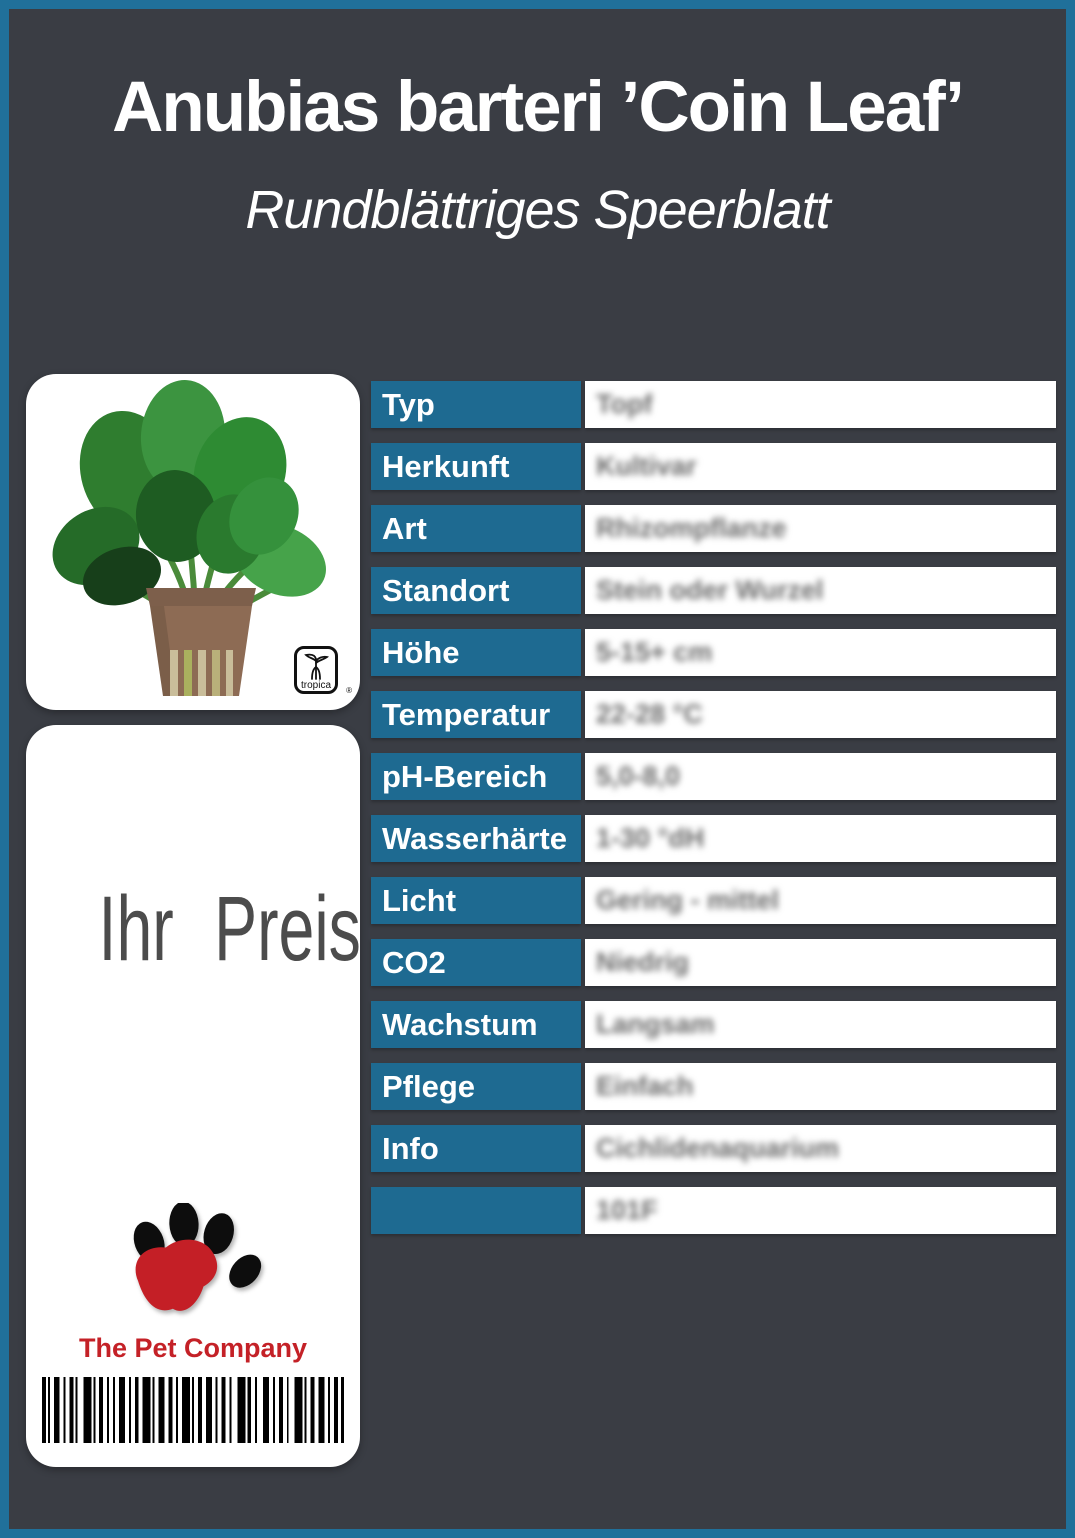 The width and height of the screenshot is (1075, 1538). What do you see at coordinates (820, 1024) in the screenshot?
I see `spec-value: Langsam` at bounding box center [820, 1024].